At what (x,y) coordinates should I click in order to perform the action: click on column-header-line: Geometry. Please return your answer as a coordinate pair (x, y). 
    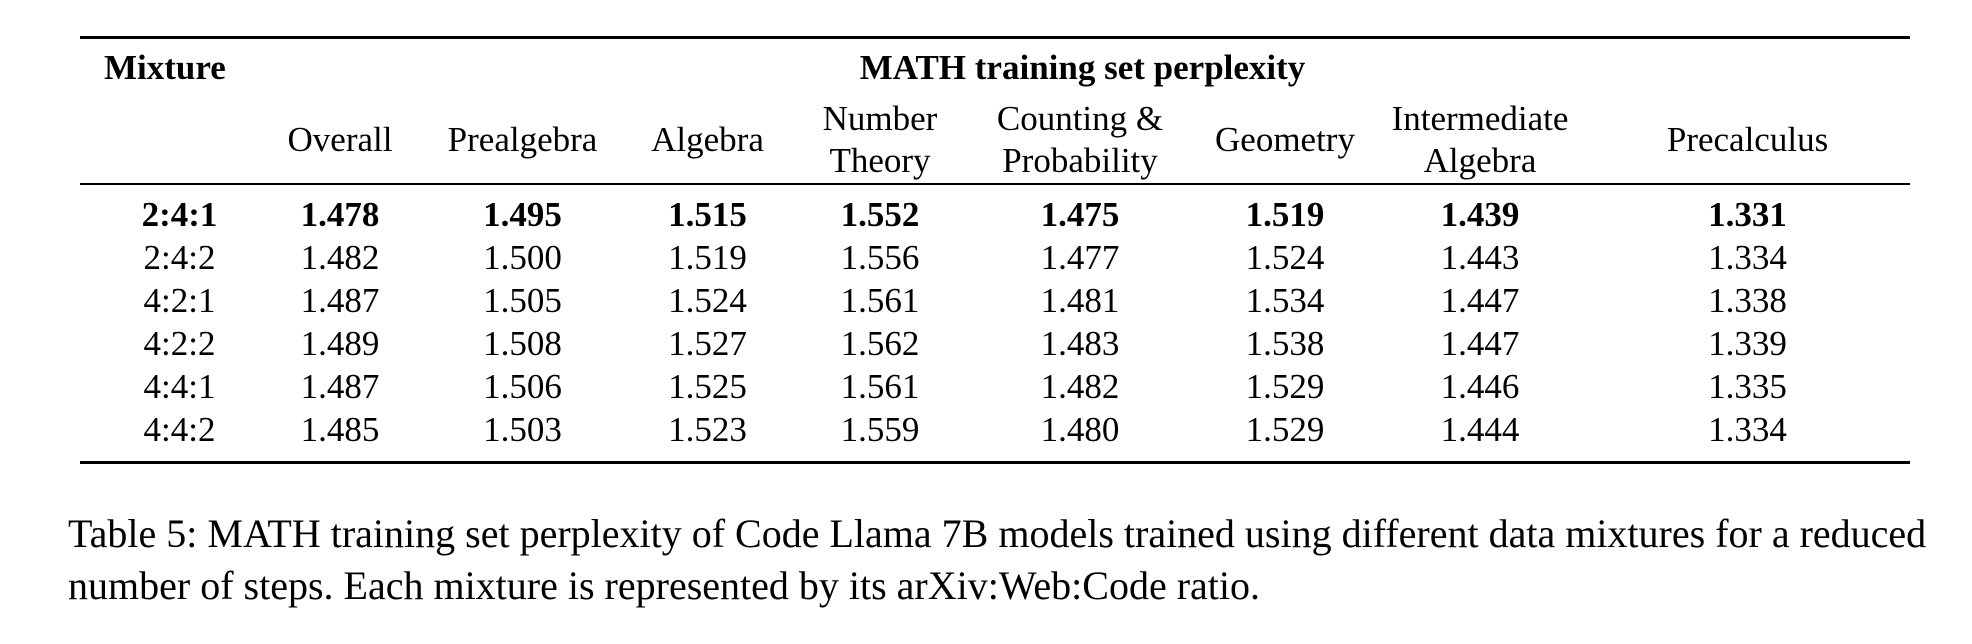
    Looking at the image, I should click on (1285, 139).